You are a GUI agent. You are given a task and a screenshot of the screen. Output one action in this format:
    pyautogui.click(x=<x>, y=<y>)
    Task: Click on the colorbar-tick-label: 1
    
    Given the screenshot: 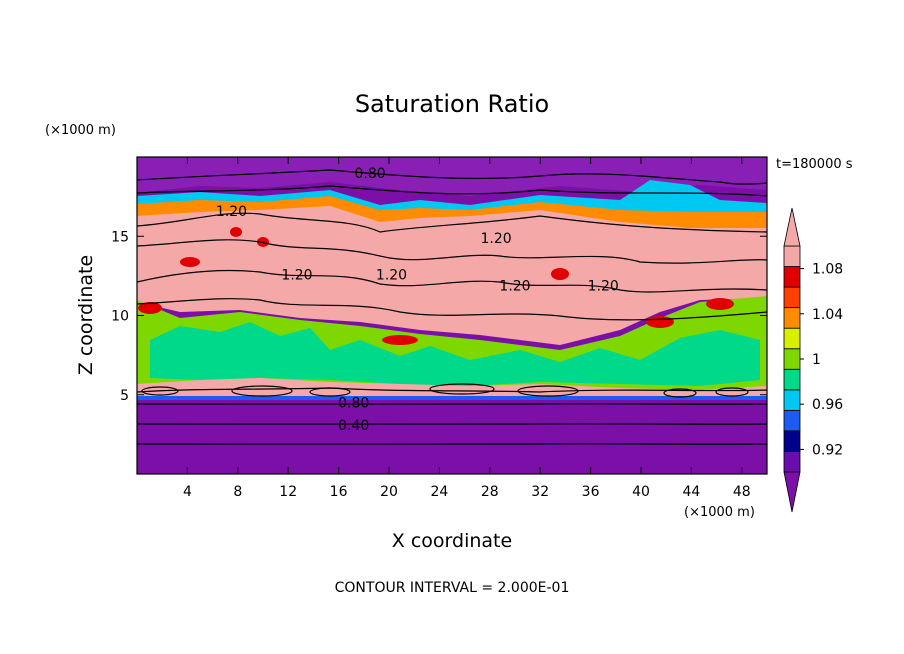 What is the action you would take?
    pyautogui.click(x=816, y=360)
    